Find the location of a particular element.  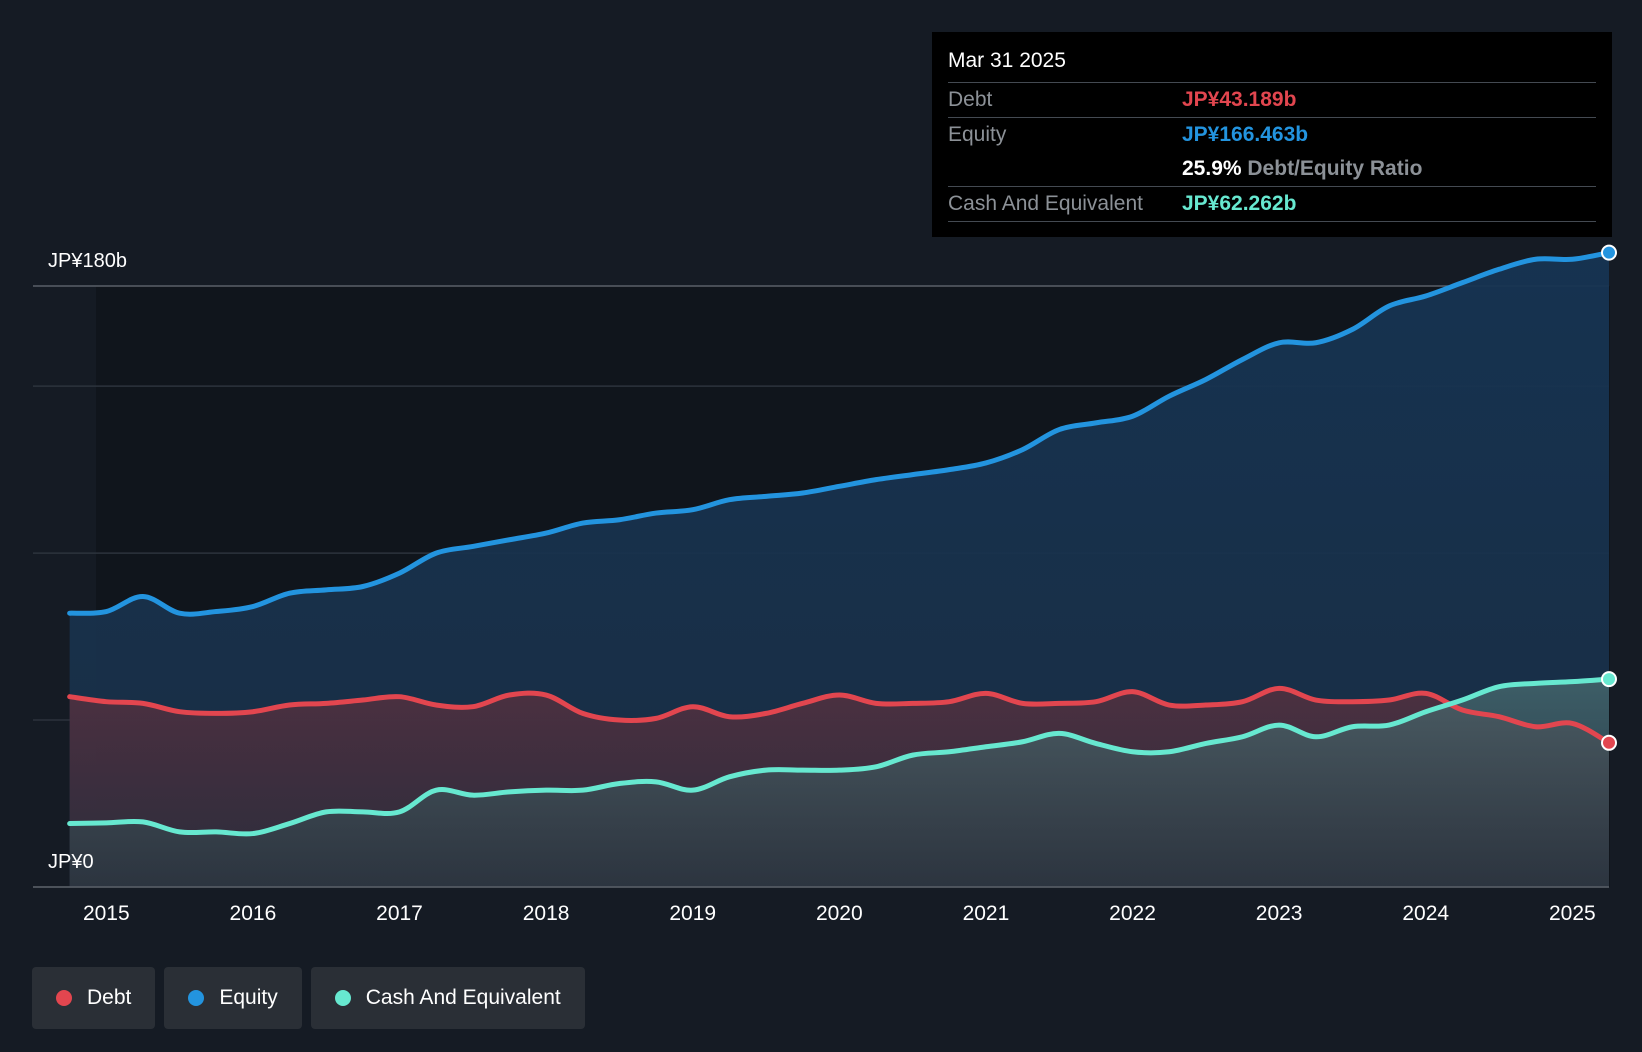

end-markers is located at coordinates (1609, 497).